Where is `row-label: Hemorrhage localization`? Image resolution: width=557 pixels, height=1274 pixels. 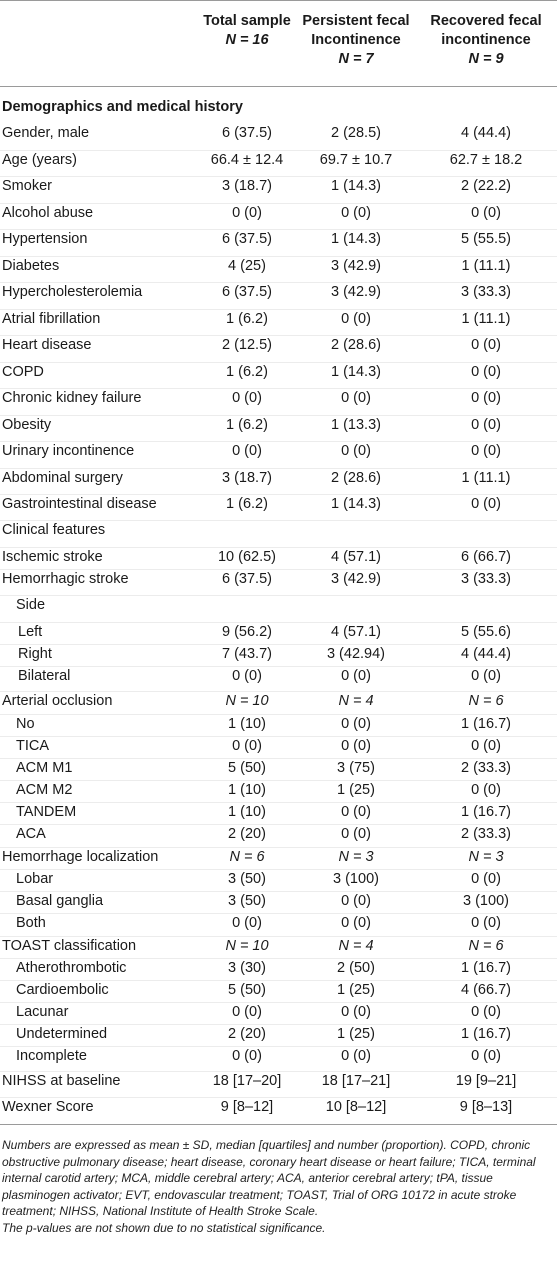
row-label: Hemorrhage localization is located at coordinates (80, 857).